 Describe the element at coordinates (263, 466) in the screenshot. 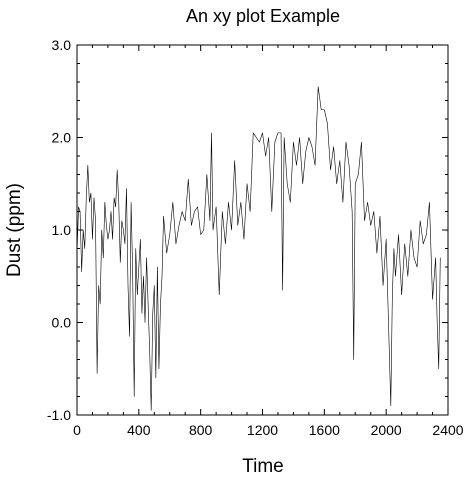

I see `x-axis-label: Time` at that location.